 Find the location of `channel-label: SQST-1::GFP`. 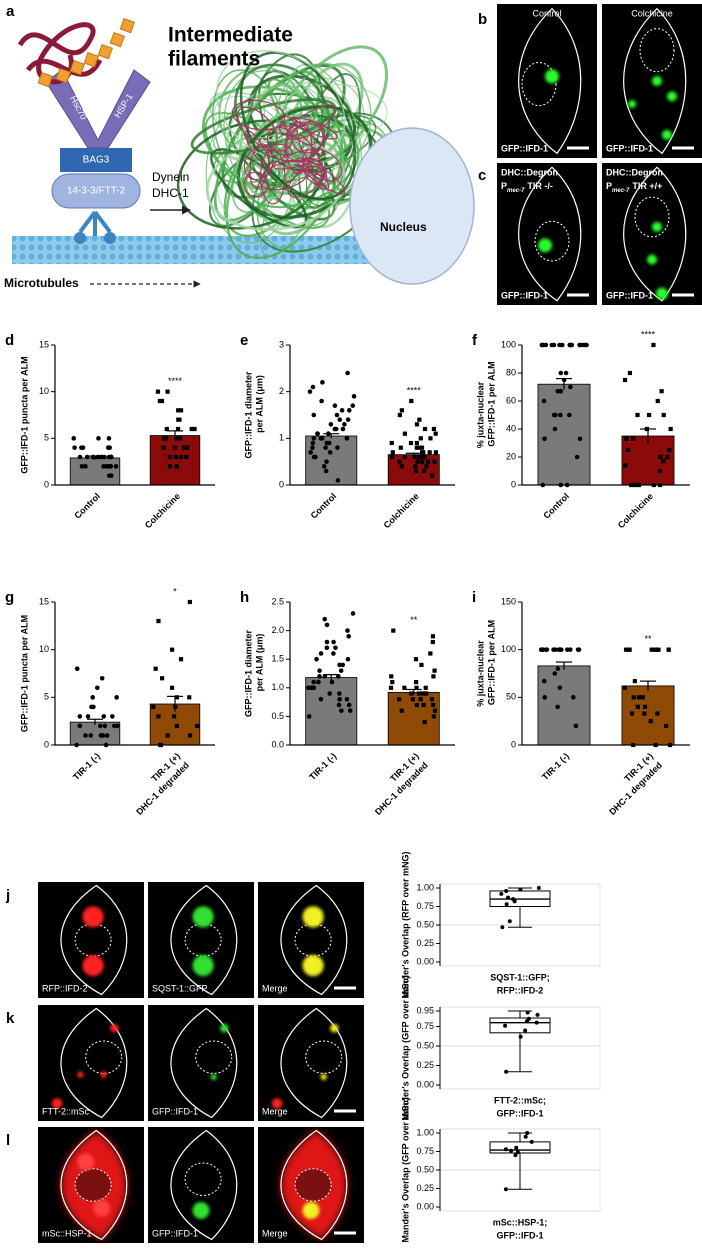

channel-label: SQST-1::GFP is located at coordinates (180, 988).